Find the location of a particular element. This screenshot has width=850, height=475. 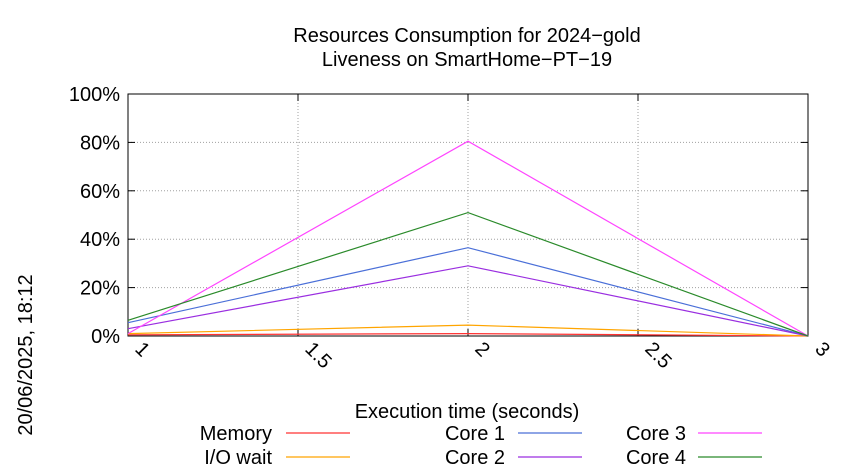

x-tick-label: 1 is located at coordinates (141, 349).